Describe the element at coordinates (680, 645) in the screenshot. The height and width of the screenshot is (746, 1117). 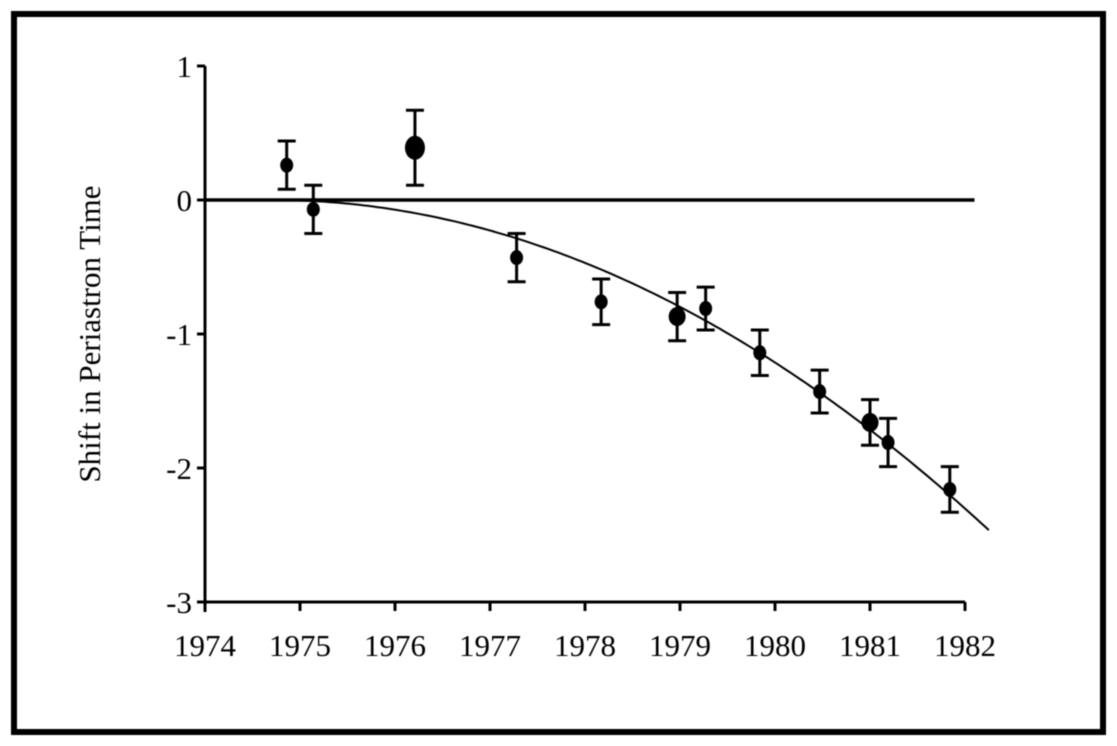
I see `x-tick-label: 1979` at that location.